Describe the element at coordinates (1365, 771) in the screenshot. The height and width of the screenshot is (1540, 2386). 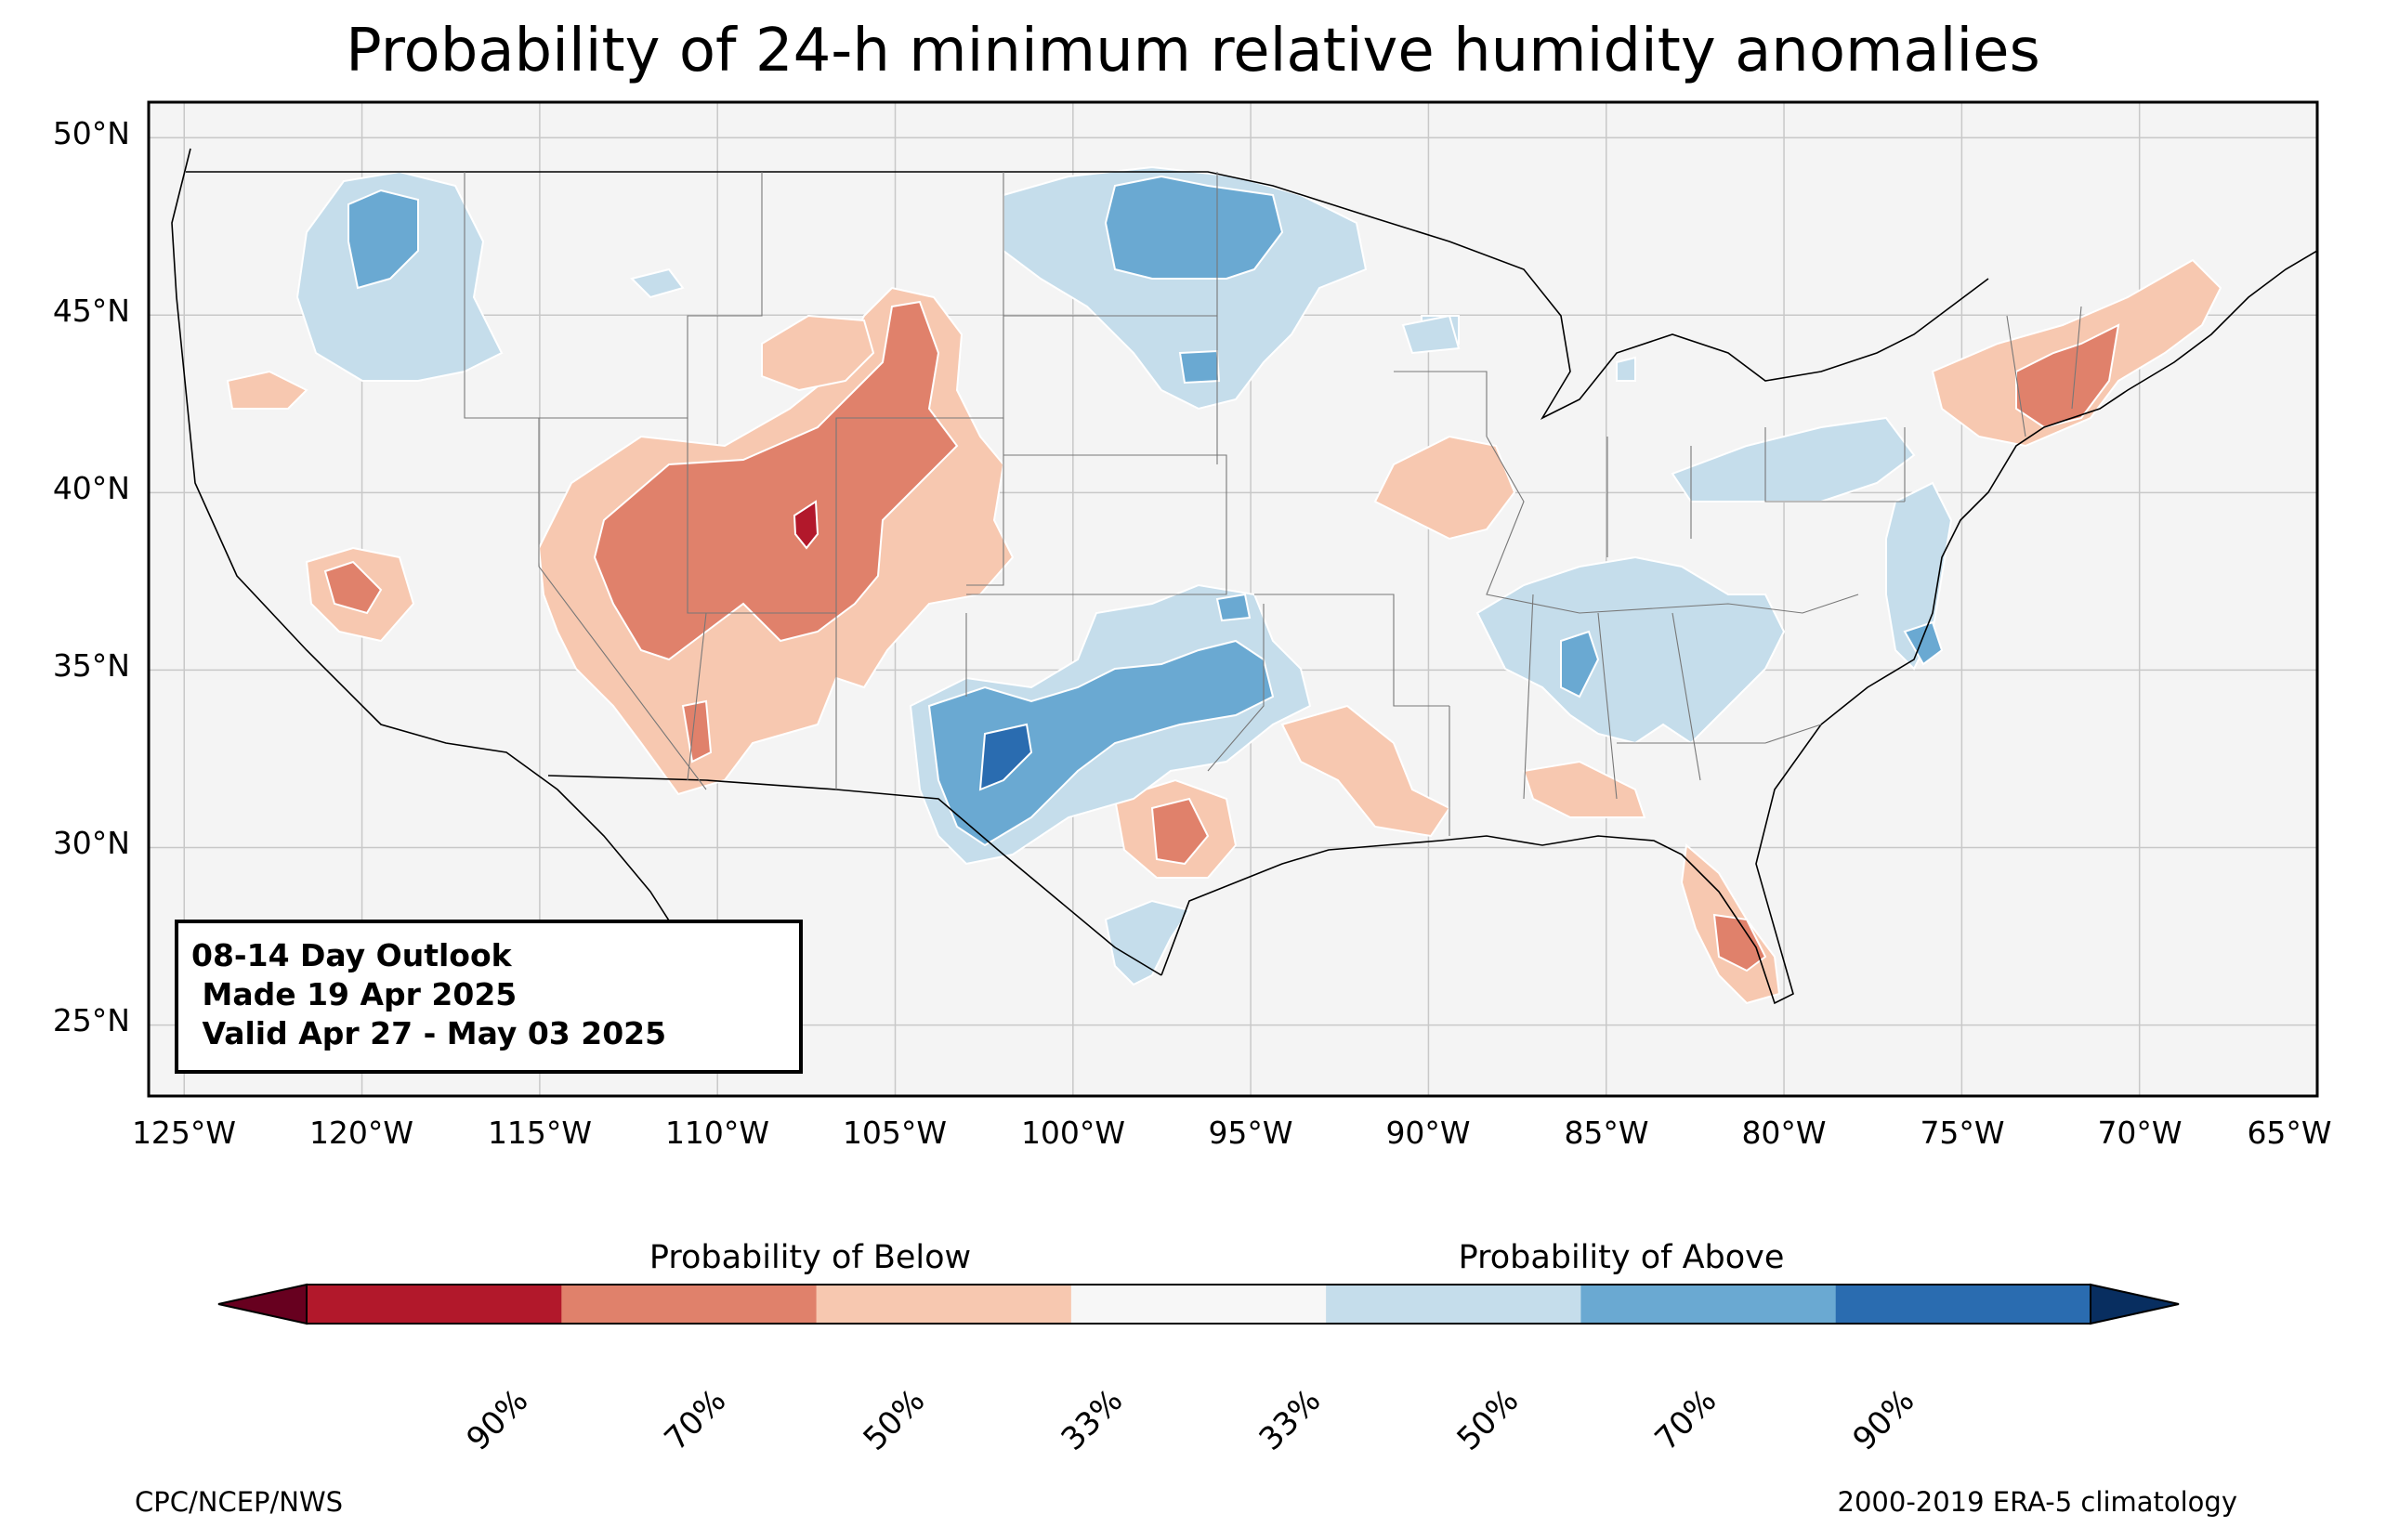
I see `lower-ms-below-region` at that location.